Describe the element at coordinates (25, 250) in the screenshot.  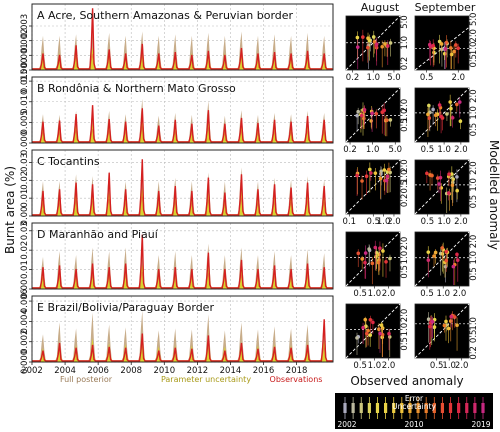
I see `y-tick-label: 0.02` at that location.